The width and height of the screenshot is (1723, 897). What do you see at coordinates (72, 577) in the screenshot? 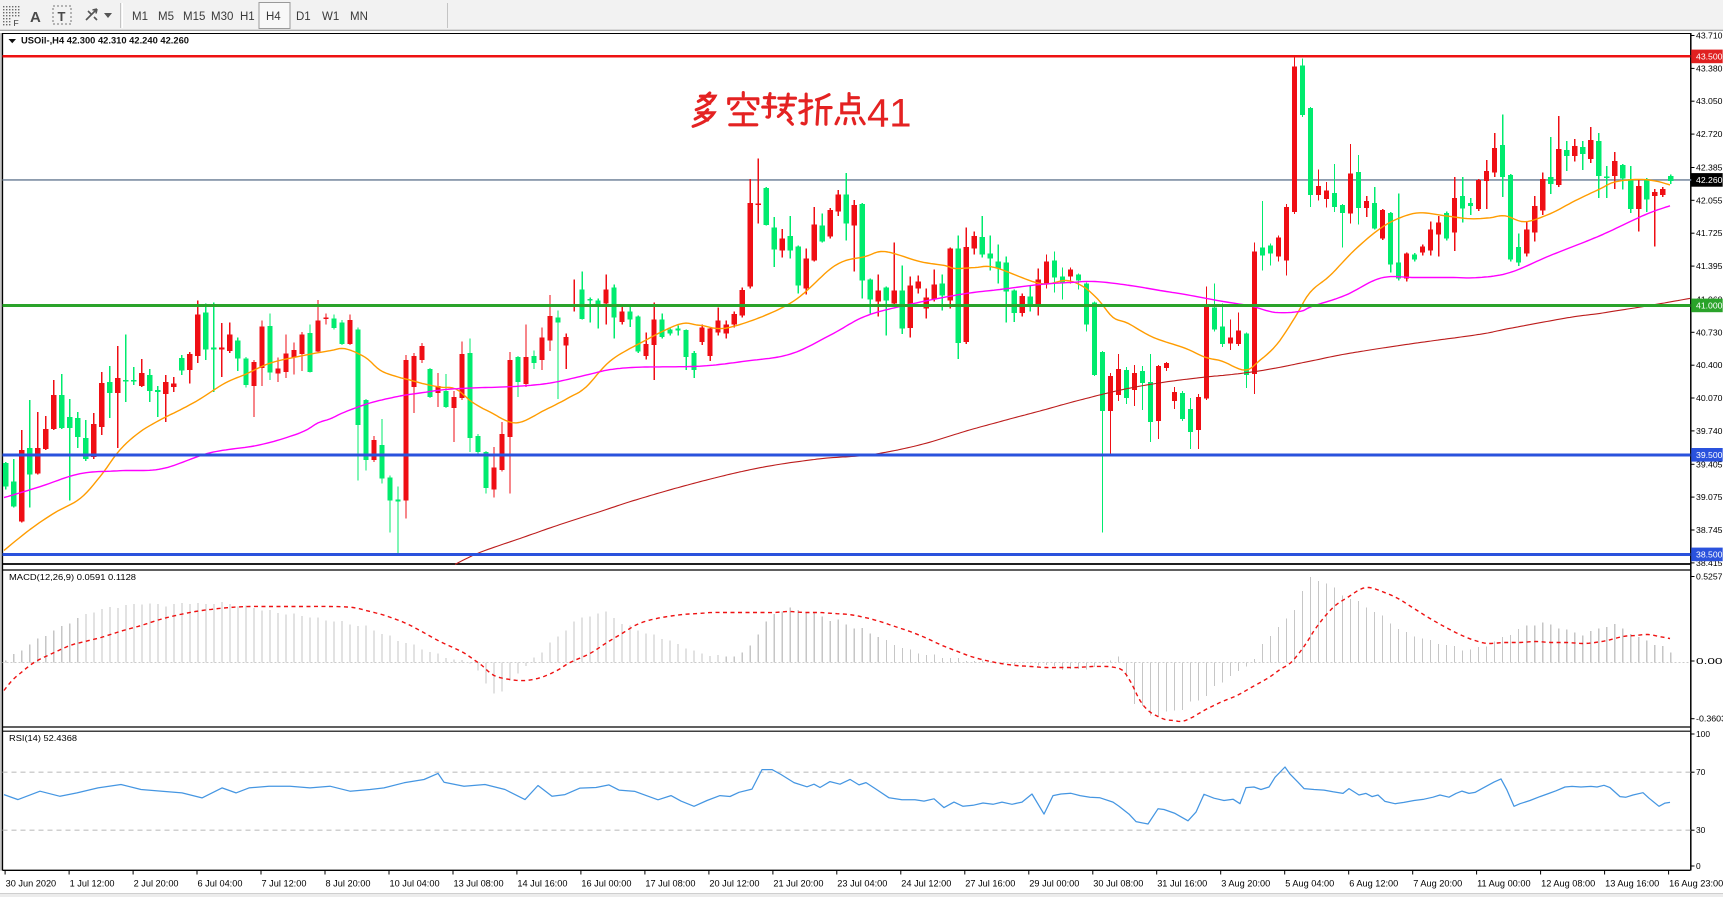
I see `svg-text: MACD(12,26,9) 0.0591 0.1128` at bounding box center [72, 577].